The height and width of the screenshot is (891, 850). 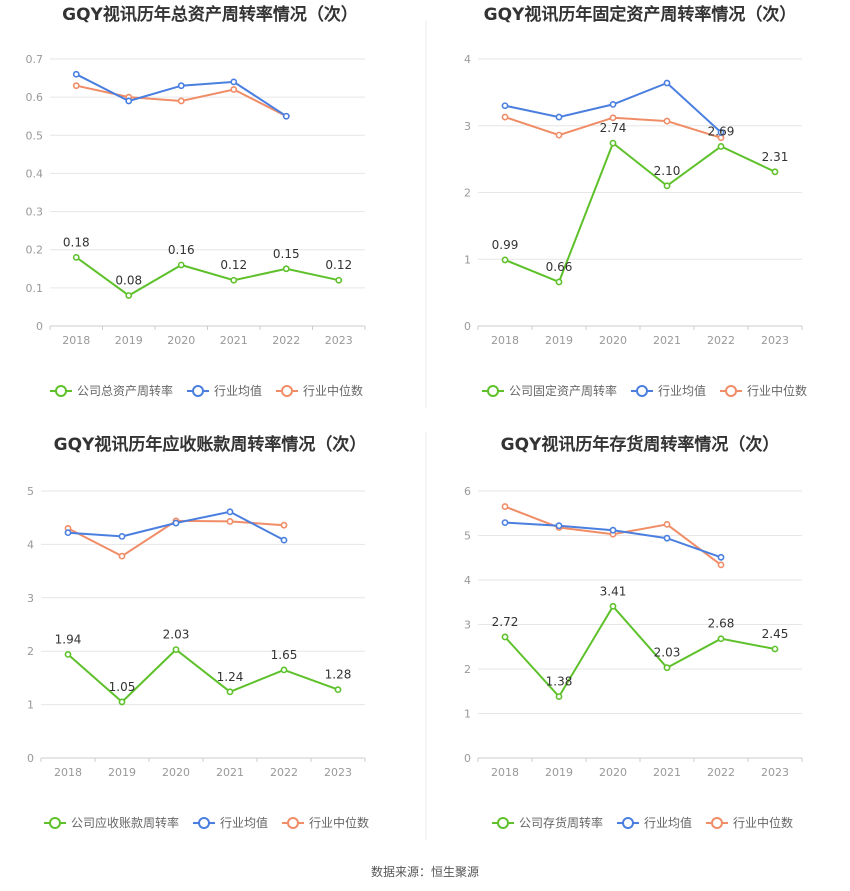 What do you see at coordinates (35, 59) in the screenshot?
I see `y-tick-label: 0.7` at bounding box center [35, 59].